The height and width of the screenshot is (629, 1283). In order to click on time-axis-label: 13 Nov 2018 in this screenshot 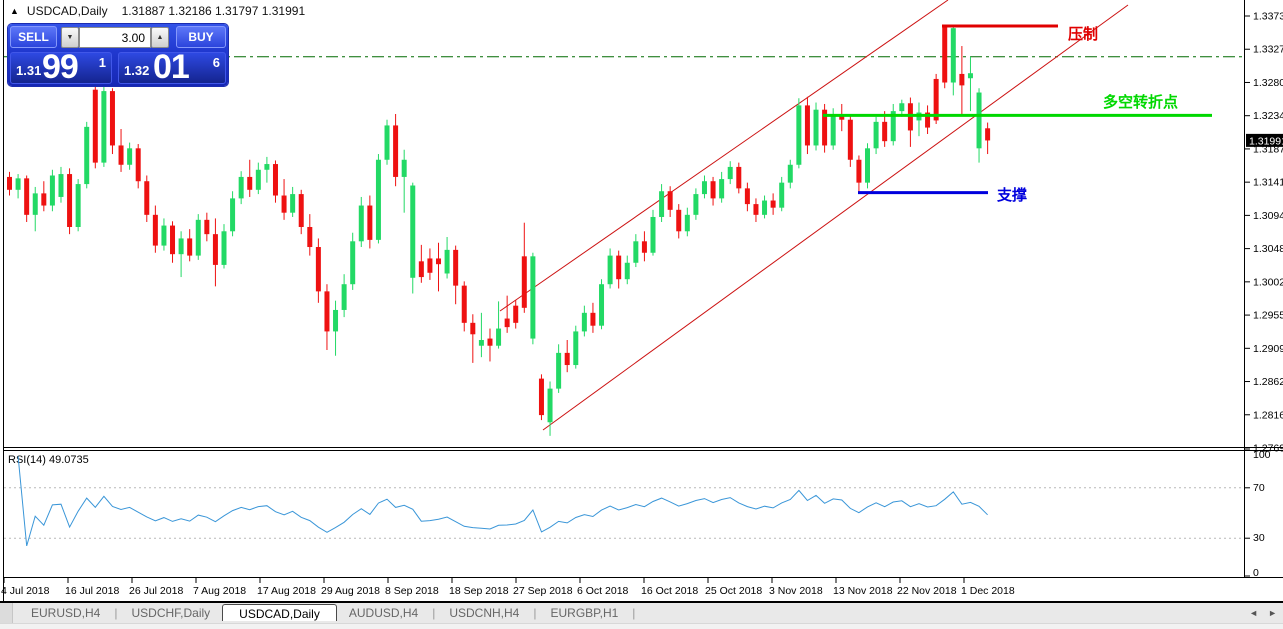, I will do `click(863, 591)`.